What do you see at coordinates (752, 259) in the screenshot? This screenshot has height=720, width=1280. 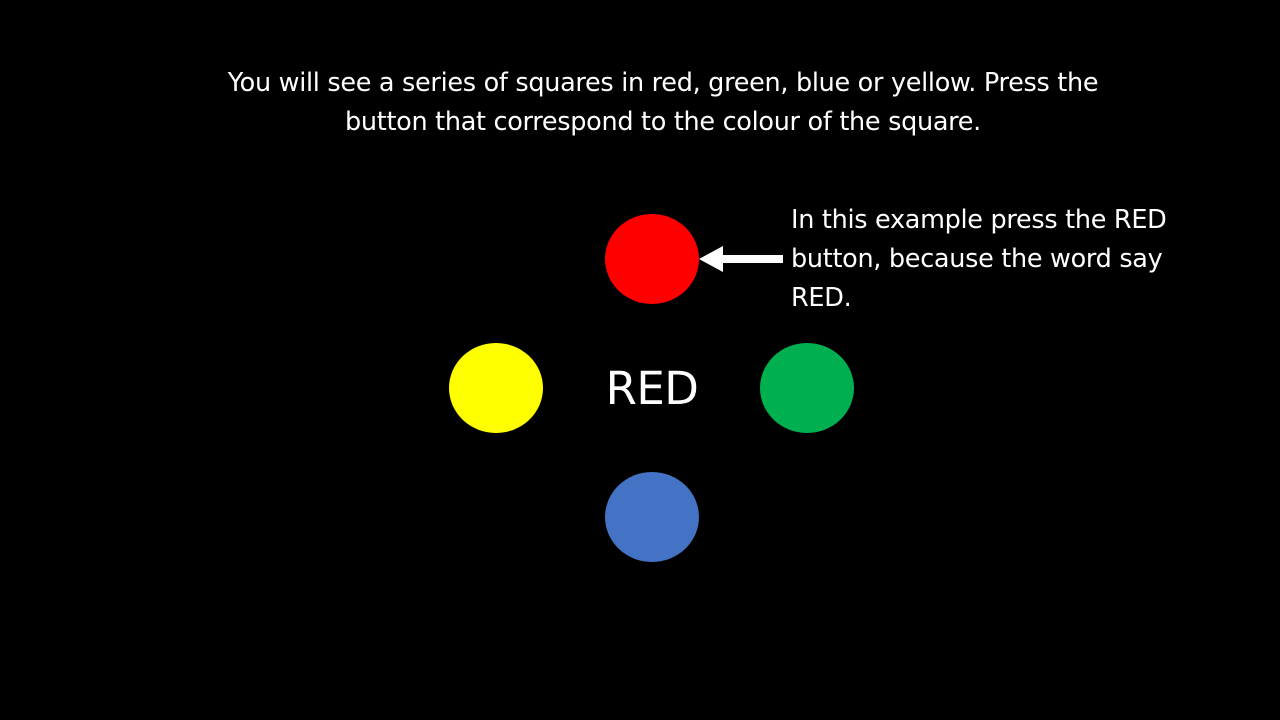 I see `arrow-shaft` at bounding box center [752, 259].